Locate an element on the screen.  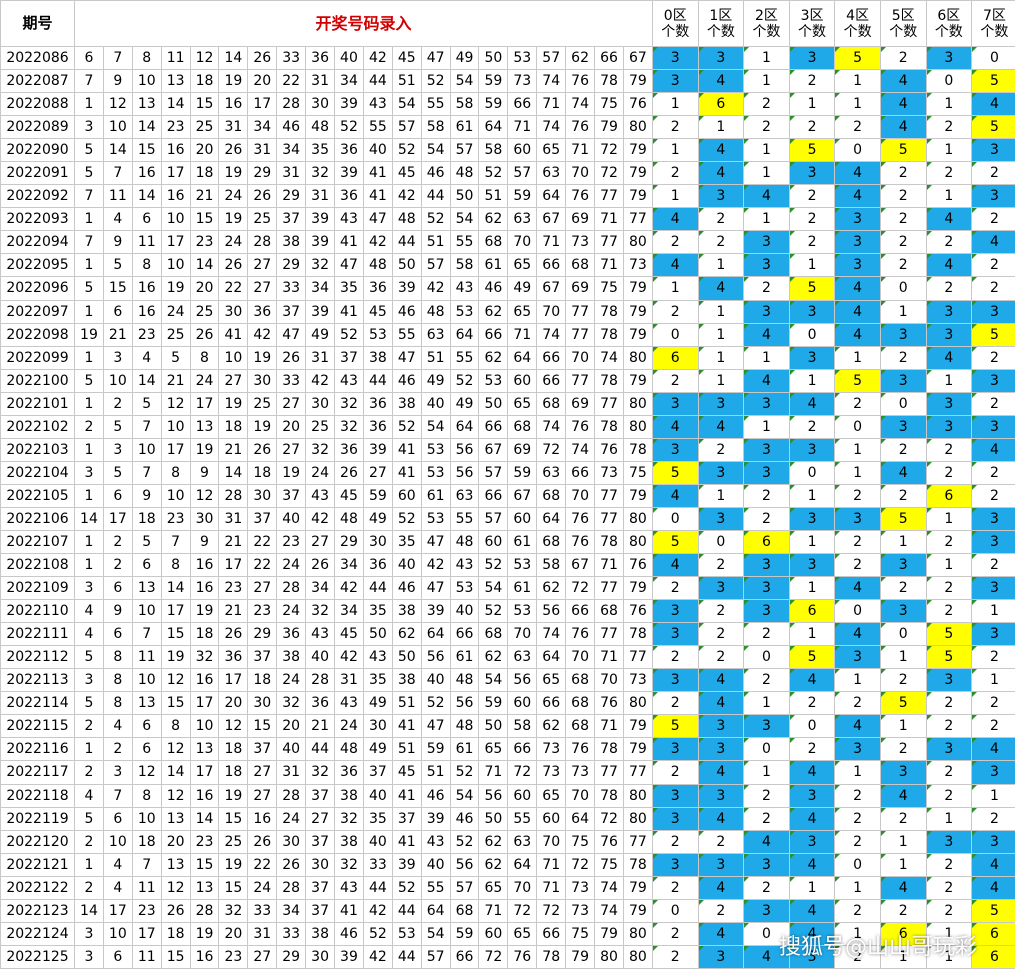
zone-5-count-cell: 4 is located at coordinates (903, 472).